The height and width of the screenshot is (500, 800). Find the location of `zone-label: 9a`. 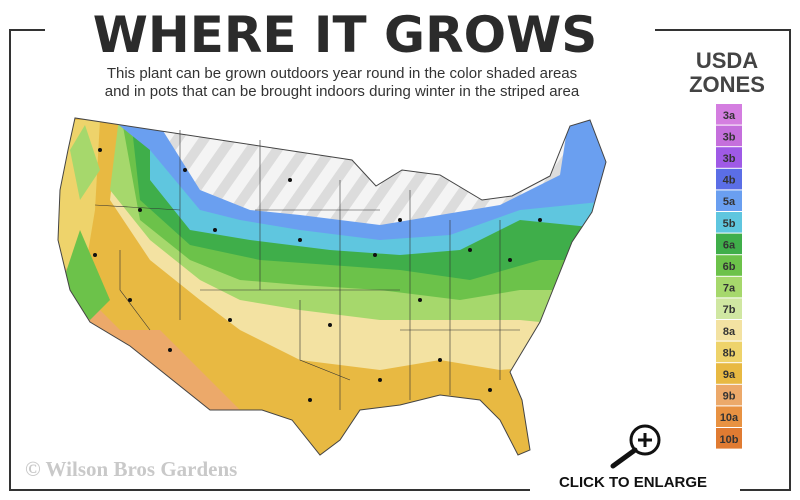

zone-label: 9a is located at coordinates (729, 375).